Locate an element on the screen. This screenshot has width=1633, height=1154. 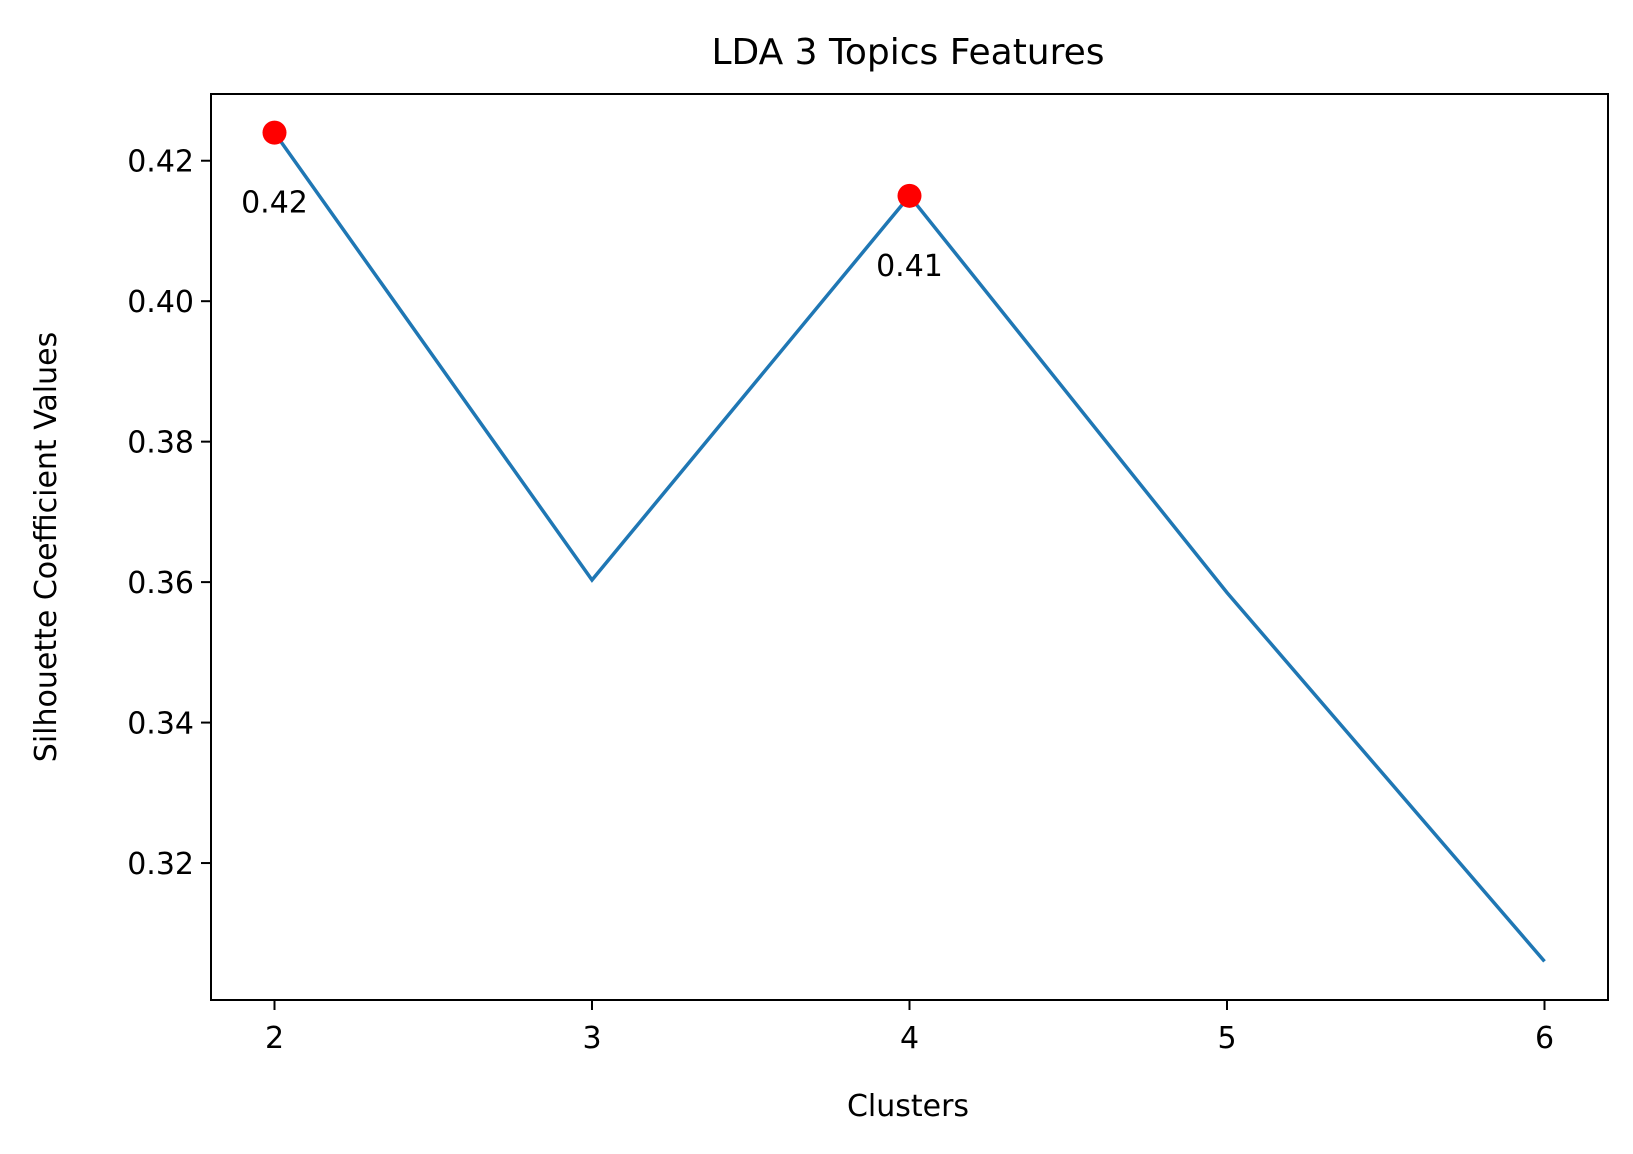
x-tick-label: 5 is located at coordinates (1226, 1038).